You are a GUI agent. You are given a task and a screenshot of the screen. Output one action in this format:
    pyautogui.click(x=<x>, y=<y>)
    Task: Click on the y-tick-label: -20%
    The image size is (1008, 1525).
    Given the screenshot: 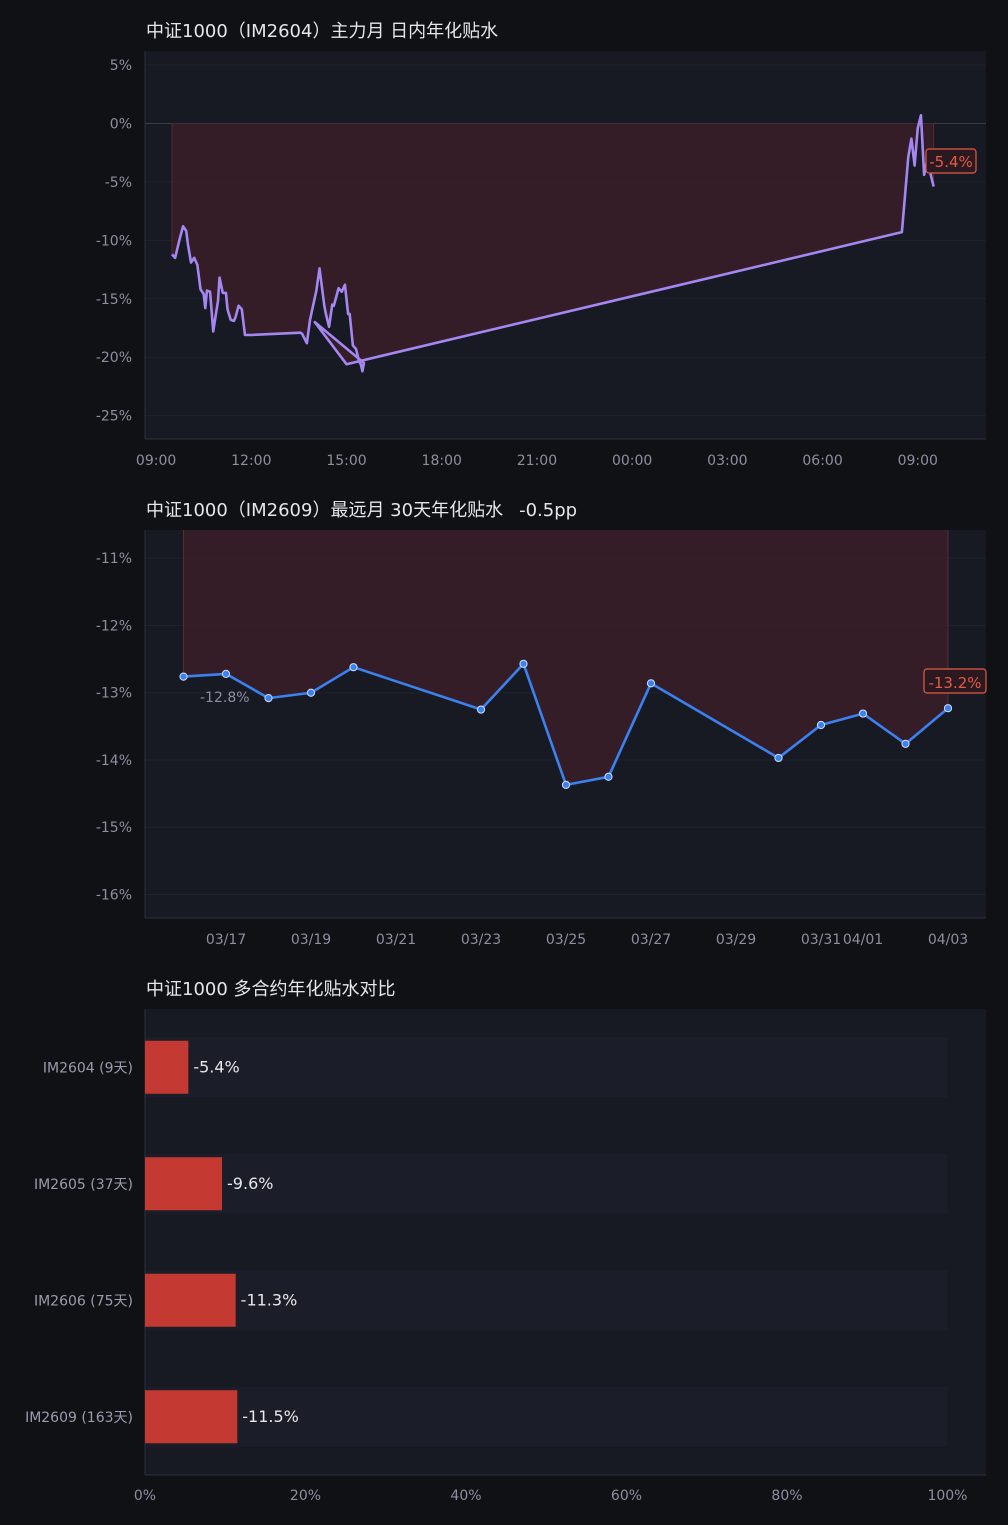 What is the action you would take?
    pyautogui.click(x=114, y=358)
    